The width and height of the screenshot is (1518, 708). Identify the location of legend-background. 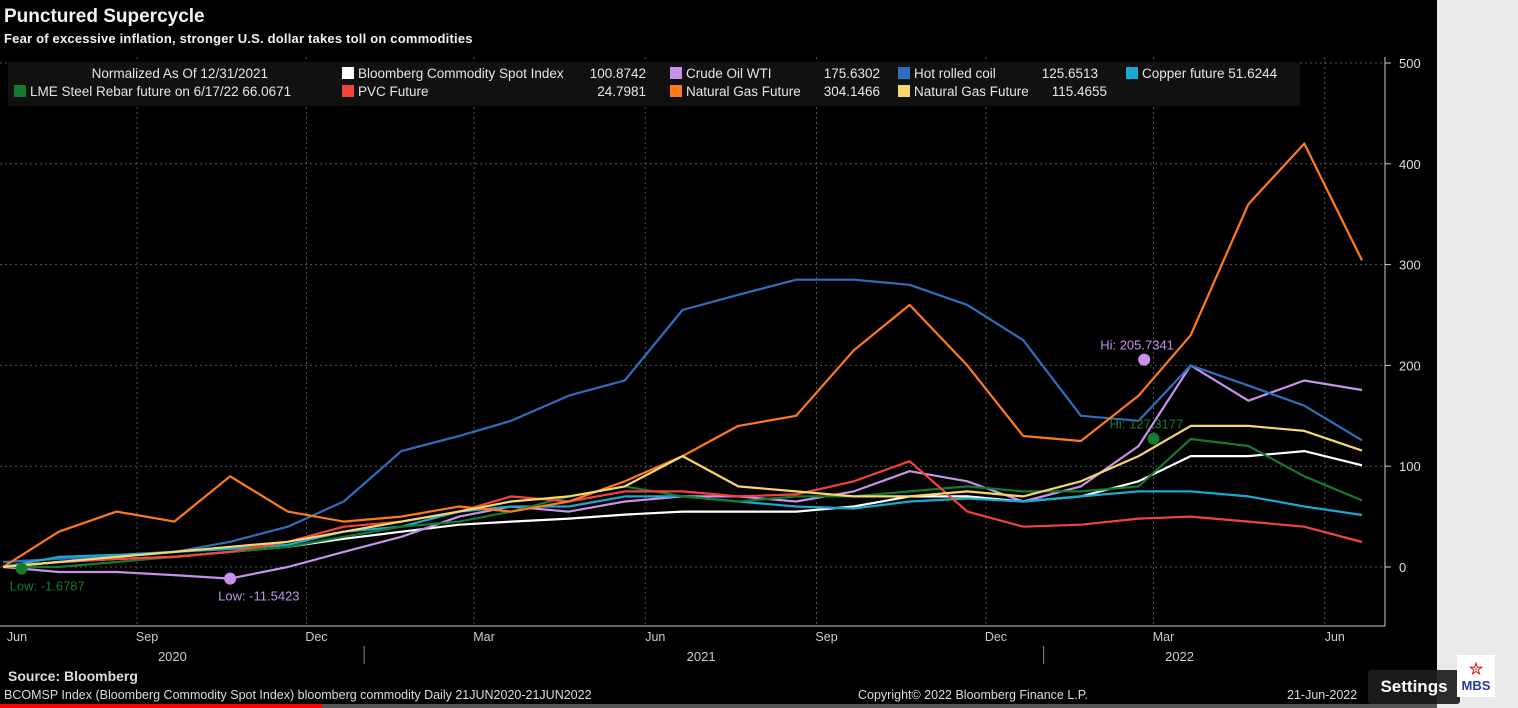
(654, 84).